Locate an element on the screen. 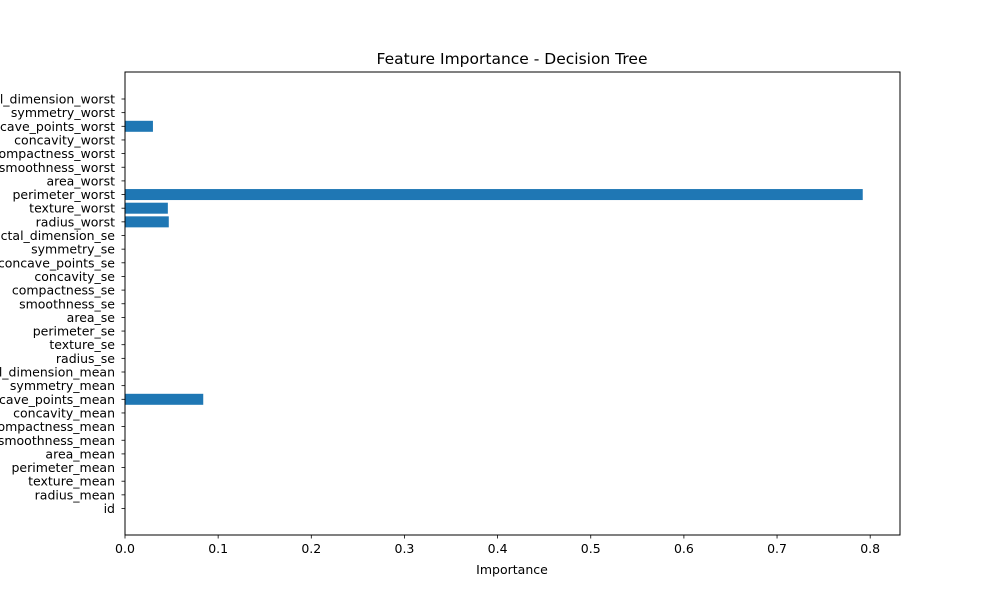 Image resolution: width=1000 pixels, height=600 pixels. y-tick-label: concave_points_se is located at coordinates (57, 262).